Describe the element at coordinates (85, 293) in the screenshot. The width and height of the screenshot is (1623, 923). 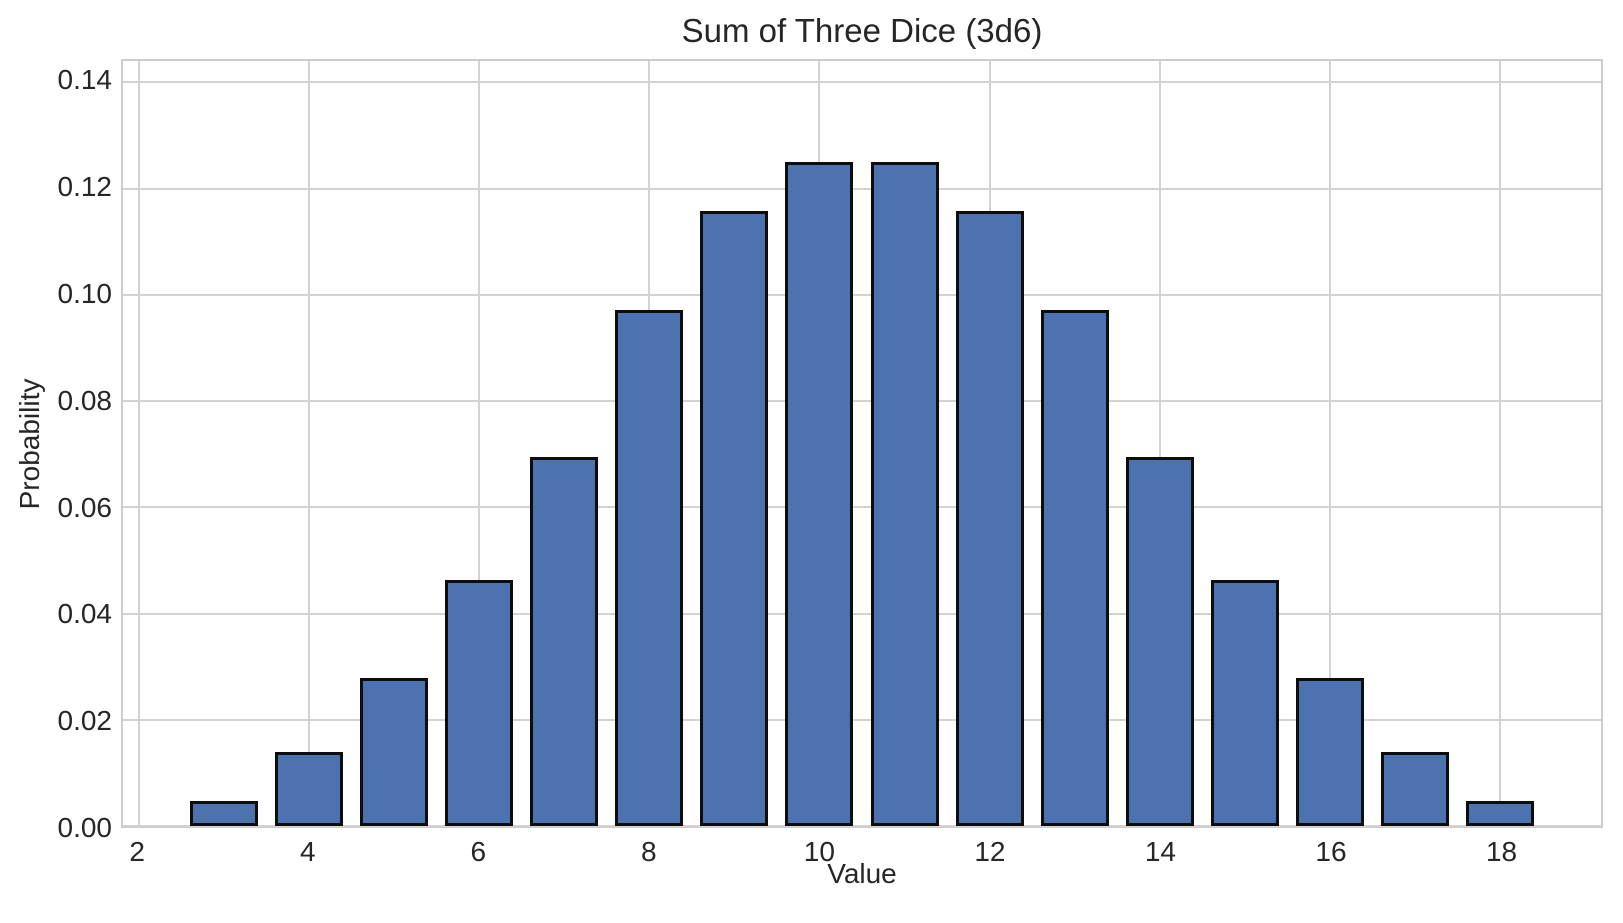
I see `y-tick-label: 0.10` at that location.